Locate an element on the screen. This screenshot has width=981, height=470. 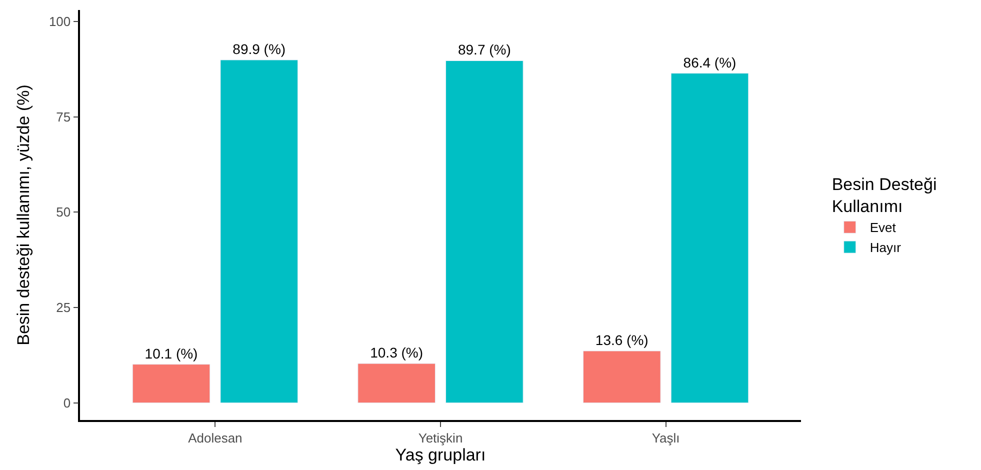
y-tick-label: 75 is located at coordinates (63, 116).